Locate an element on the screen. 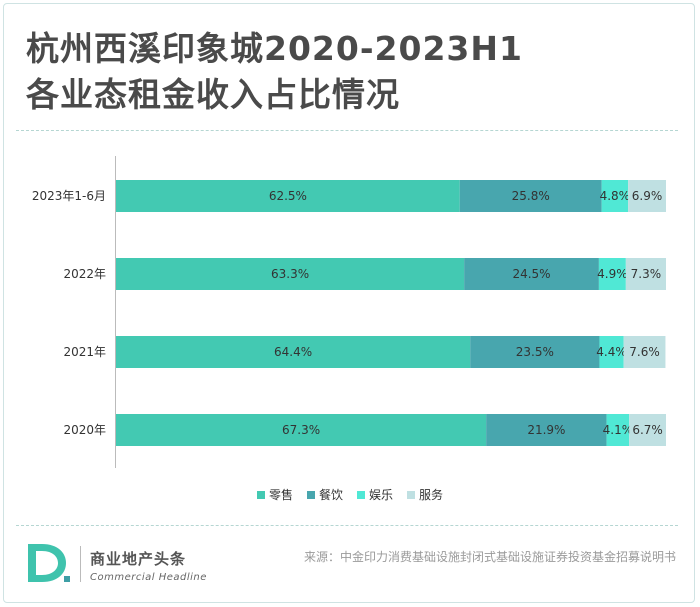  data-label: 7.3% is located at coordinates (646, 274).